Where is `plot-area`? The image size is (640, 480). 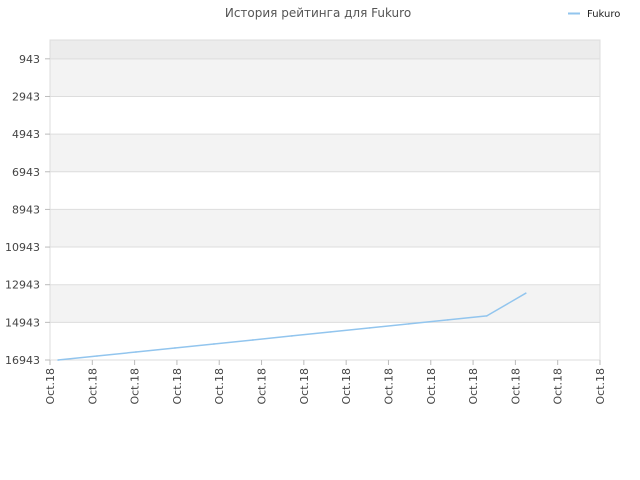 plot-area is located at coordinates (292, 326).